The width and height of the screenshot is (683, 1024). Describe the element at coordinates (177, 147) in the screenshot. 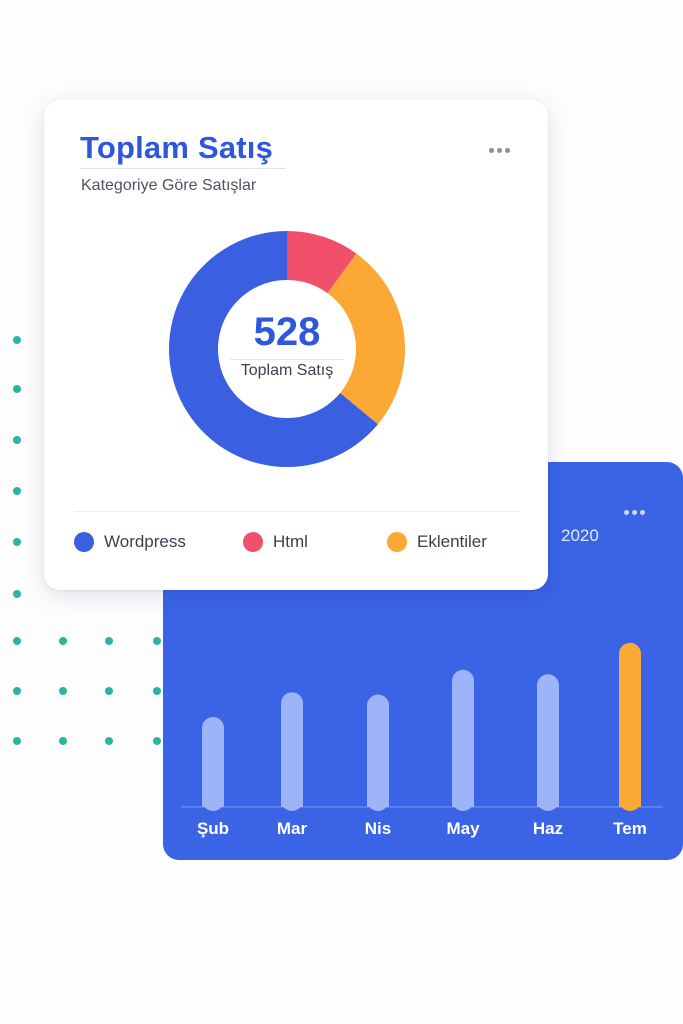

I see `card-title: Toplam Satış` at that location.